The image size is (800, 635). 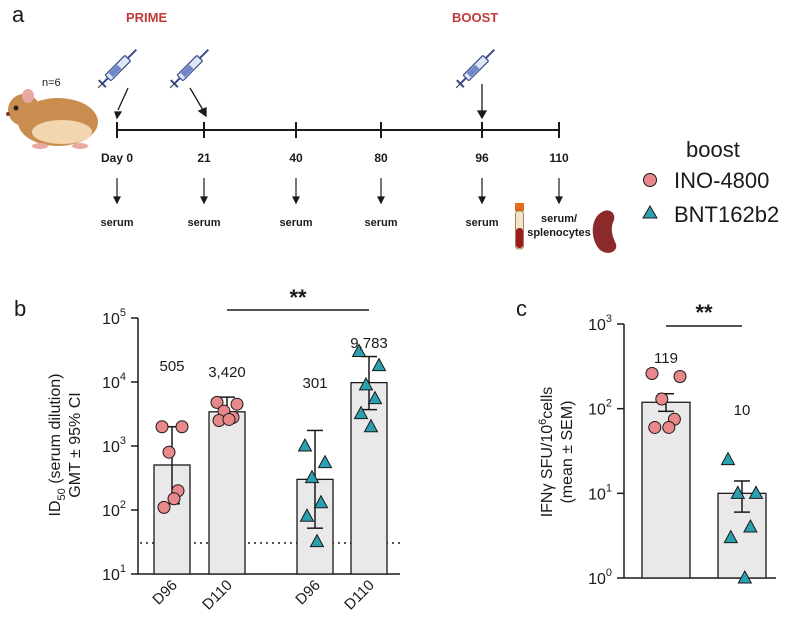 What do you see at coordinates (475, 69) in the screenshot?
I see `syringe-icon-day96` at bounding box center [475, 69].